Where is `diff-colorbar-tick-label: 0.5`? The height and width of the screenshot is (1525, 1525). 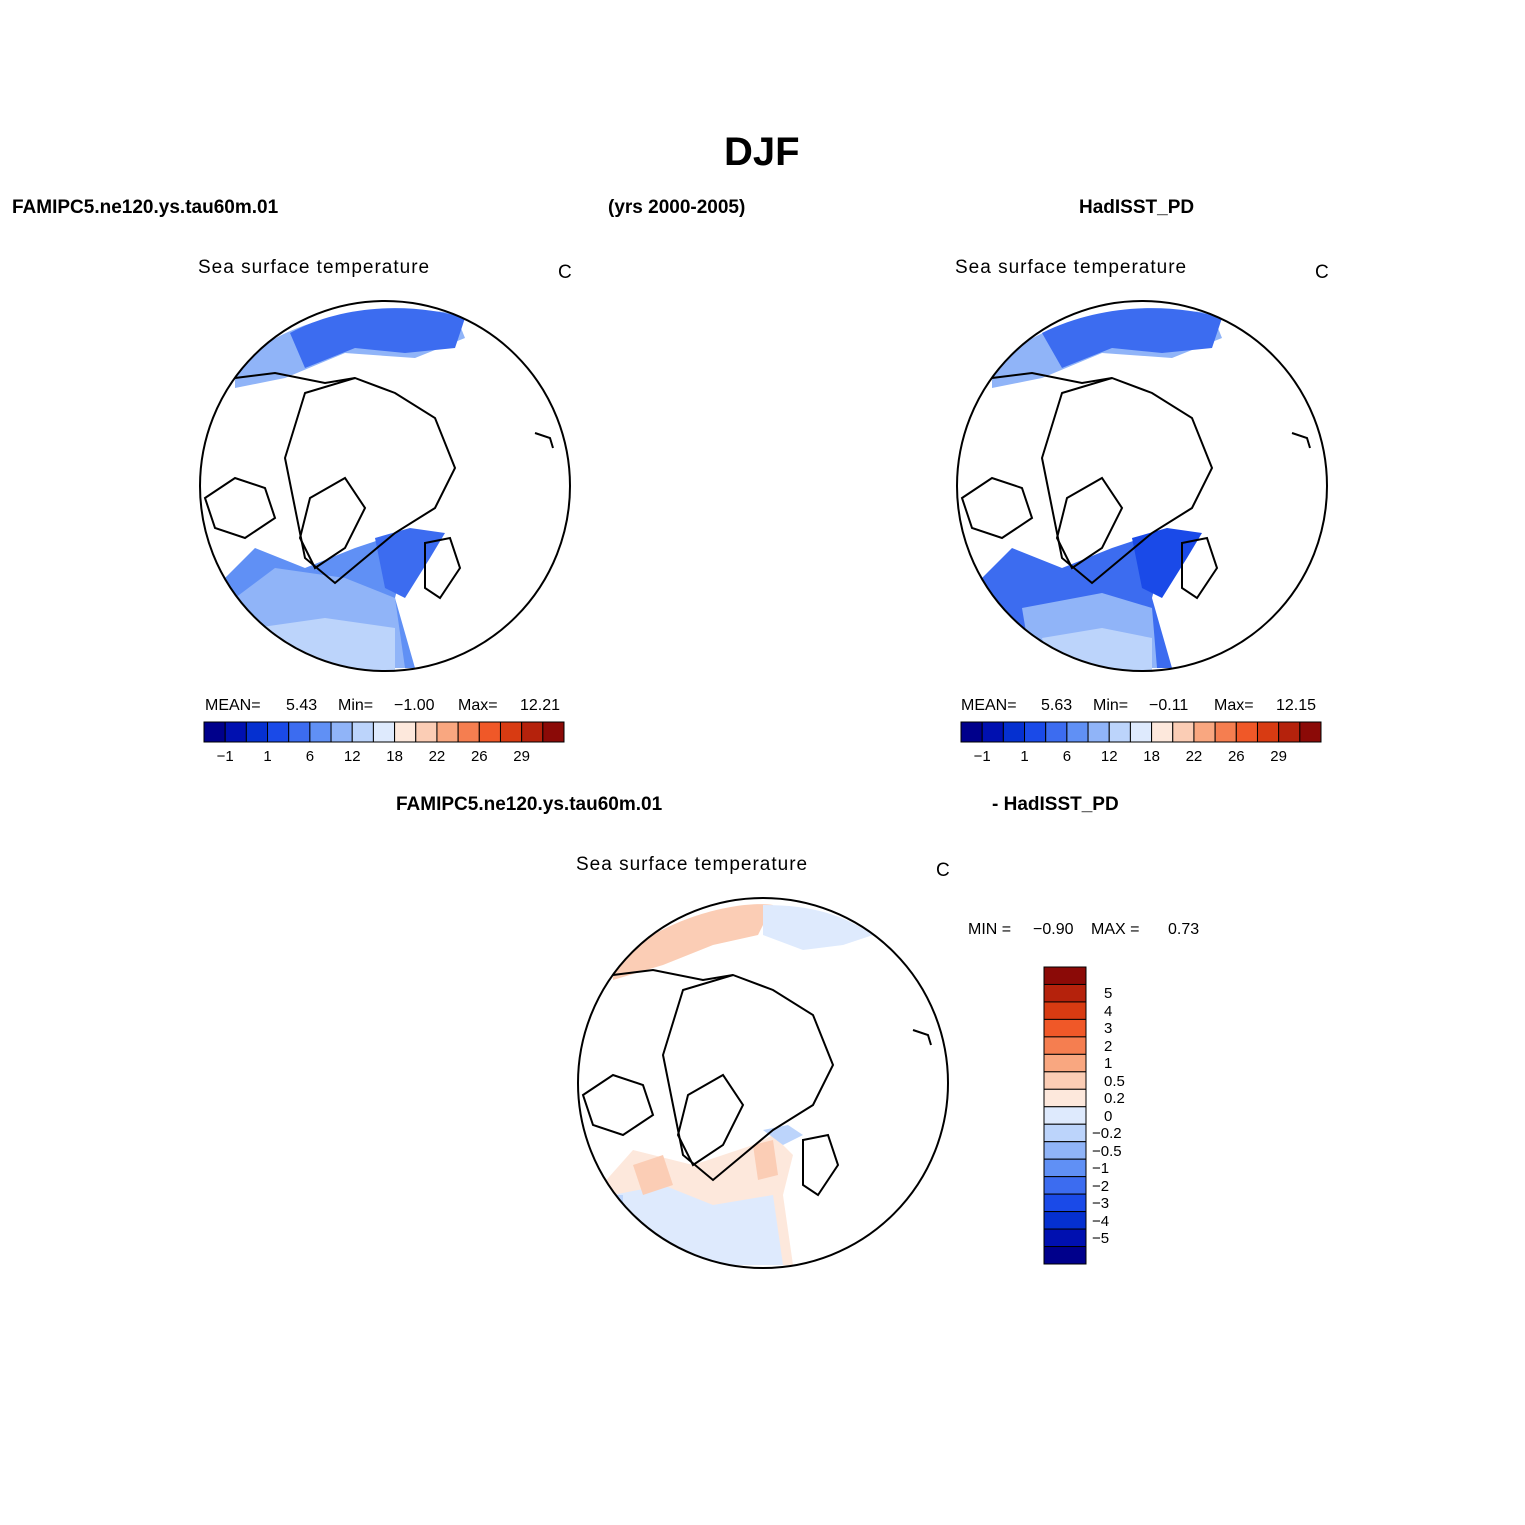 diff-colorbar-tick-label: 0.5 is located at coordinates (1114, 1081).